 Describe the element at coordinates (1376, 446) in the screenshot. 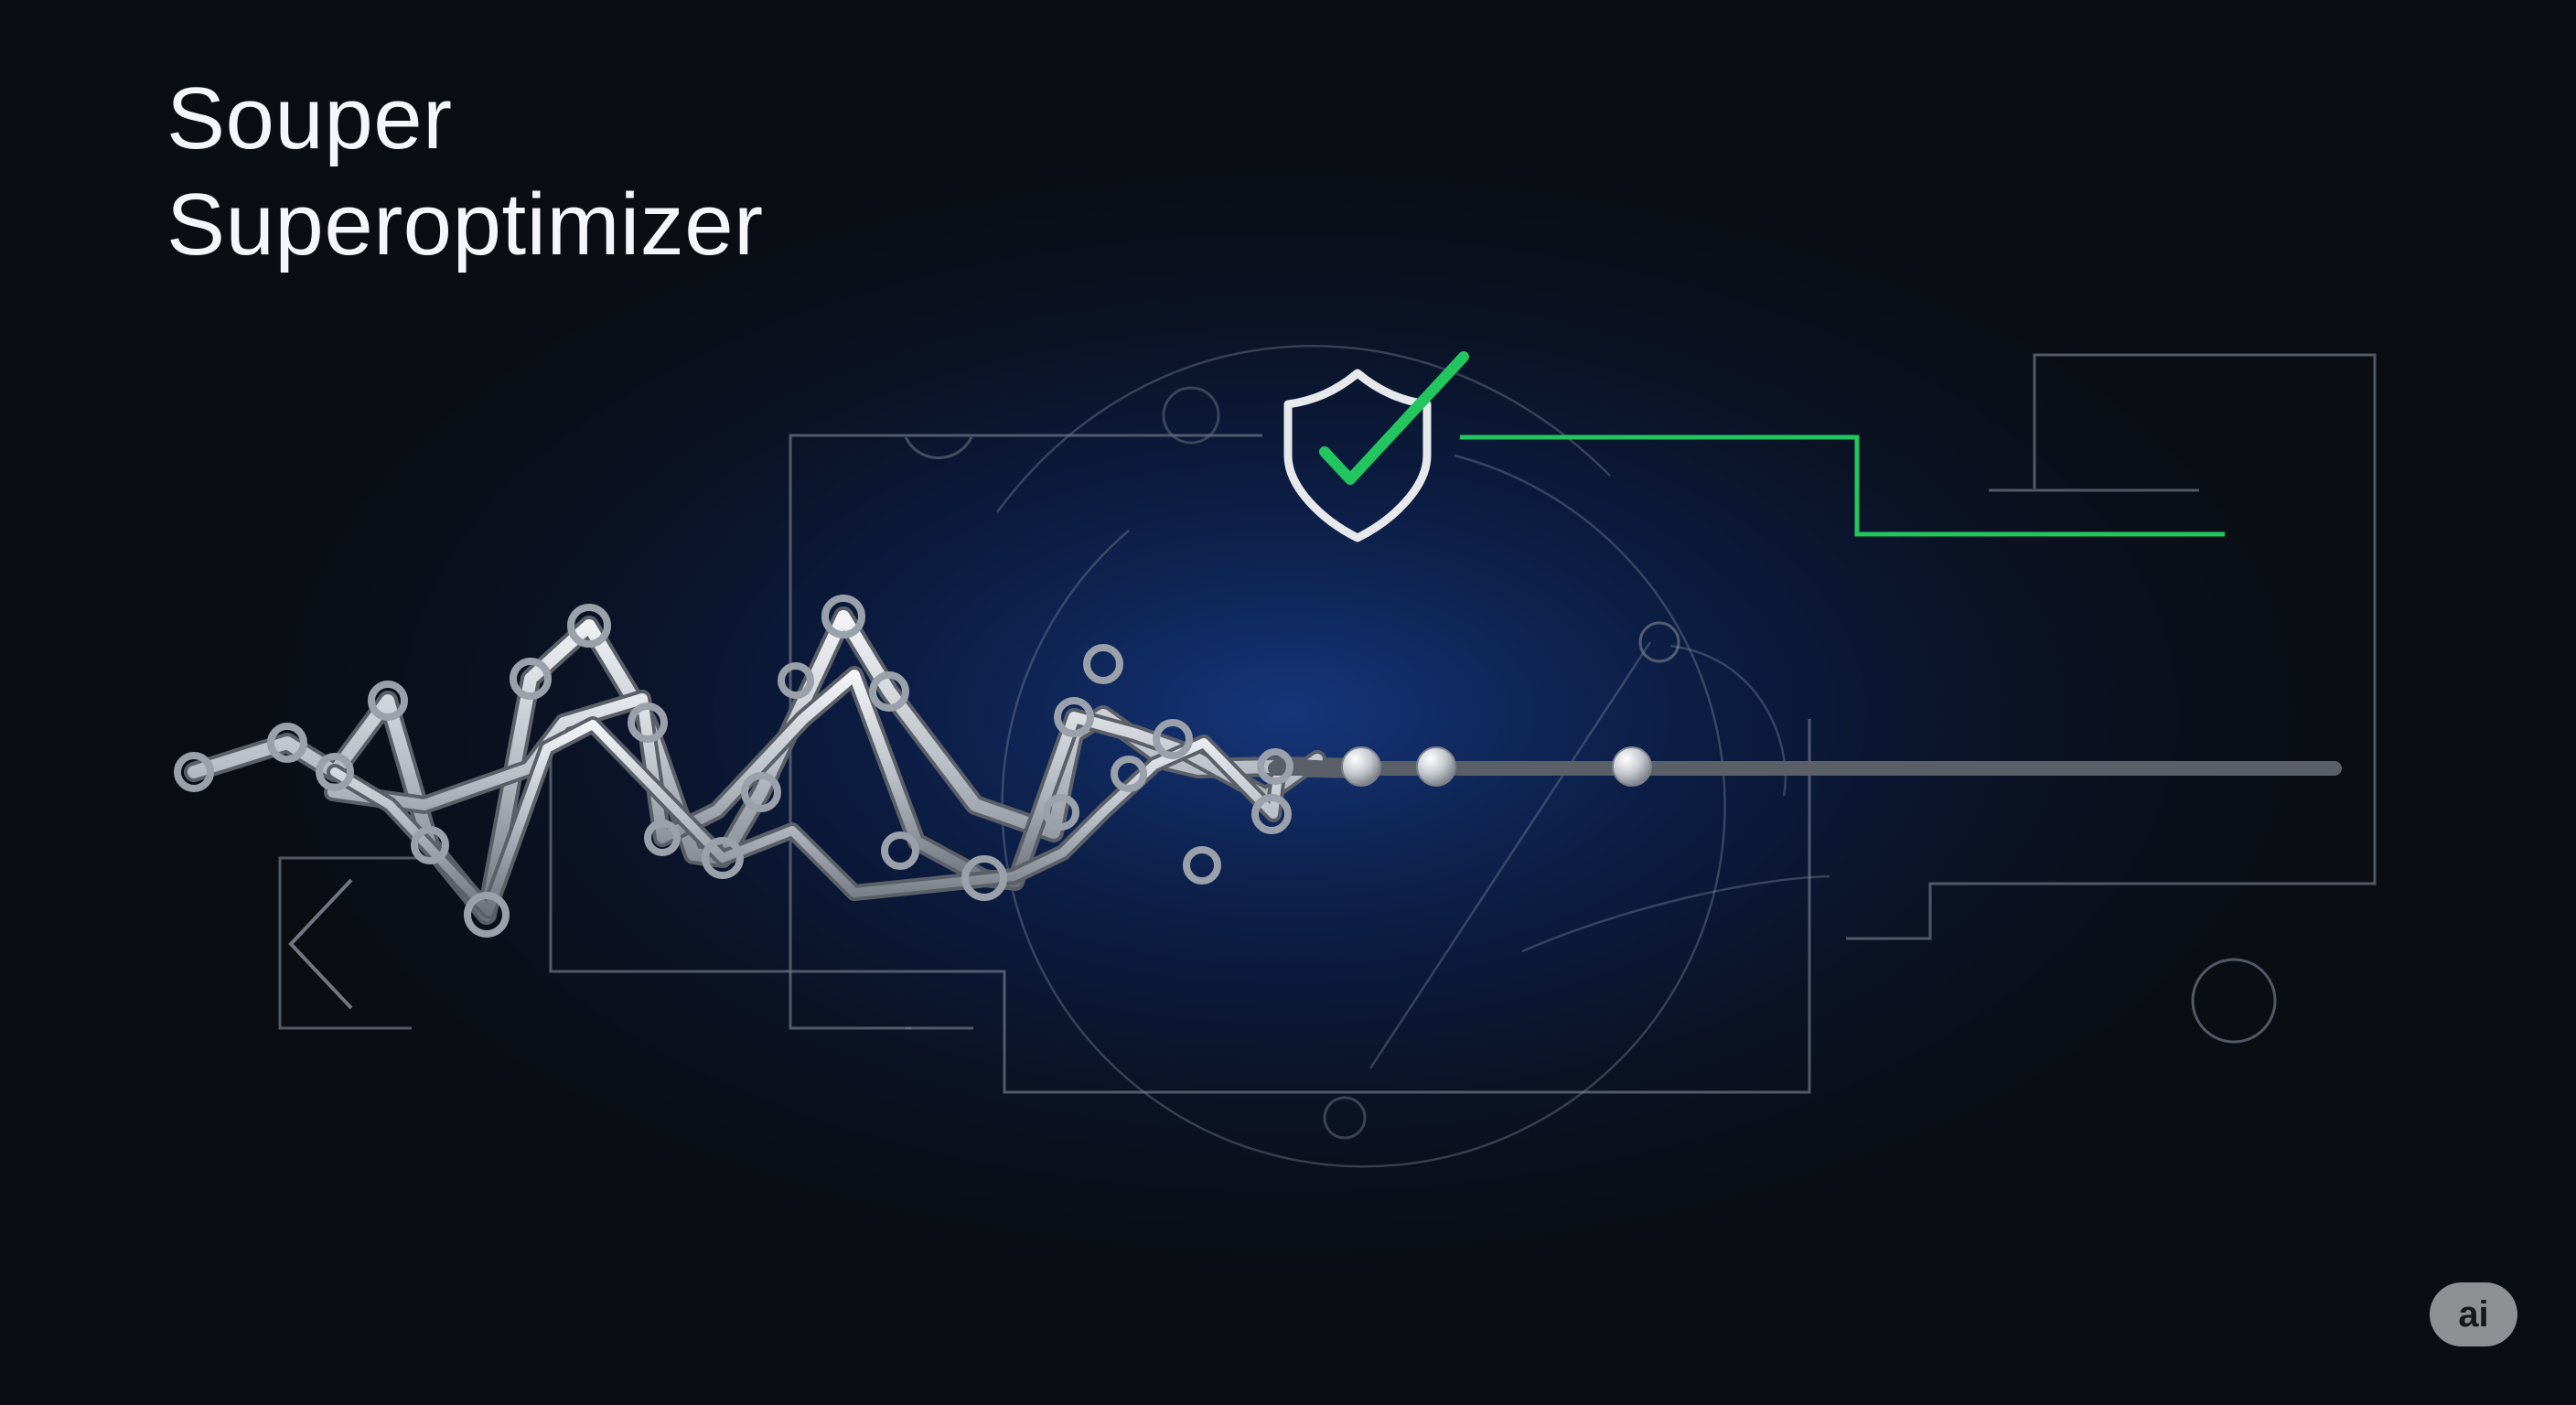

I see `shield-check-icon` at that location.